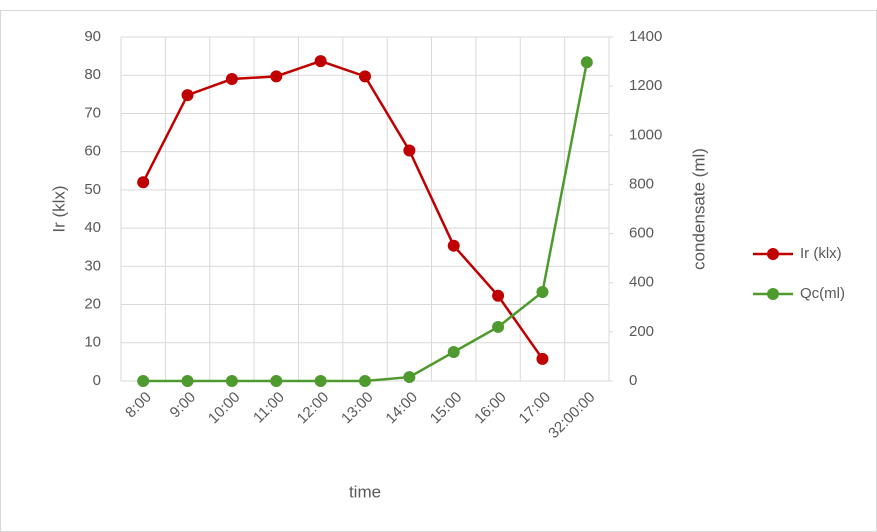  Describe the element at coordinates (641, 331) in the screenshot. I see `y2-tick-label: 200` at that location.